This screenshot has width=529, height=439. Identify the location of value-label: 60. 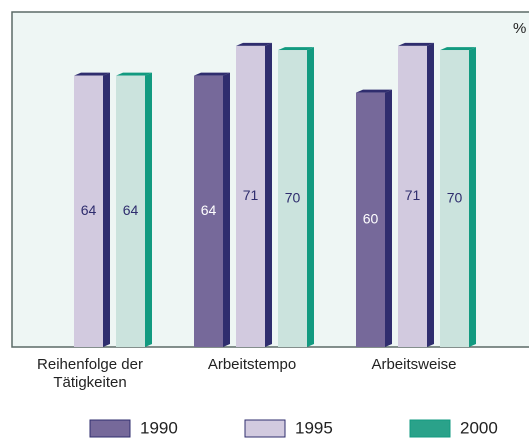
(371, 218).